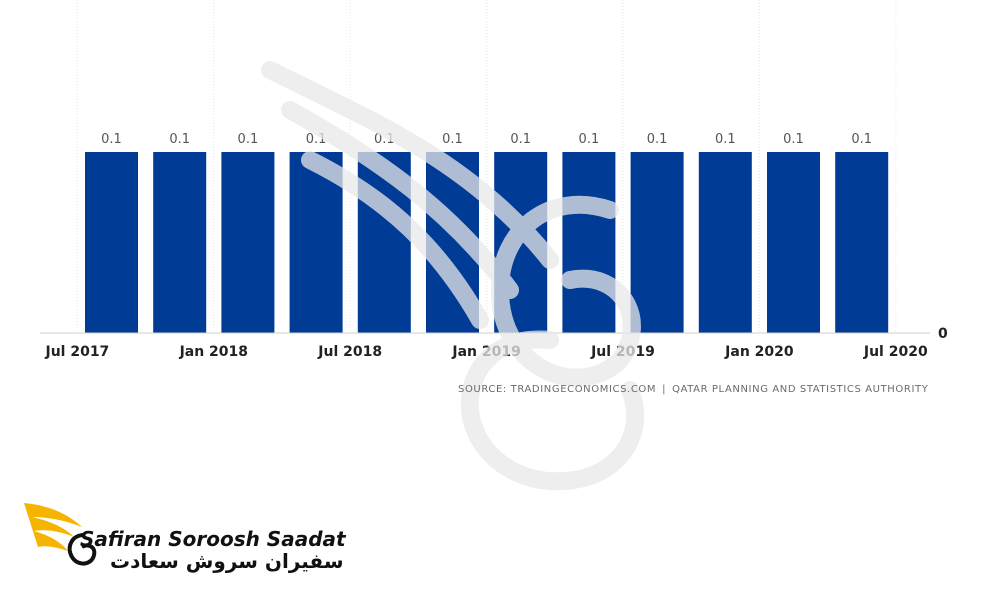  What do you see at coordinates (759, 352) in the screenshot?
I see `x-tick-label: Jan 2020` at bounding box center [759, 352].